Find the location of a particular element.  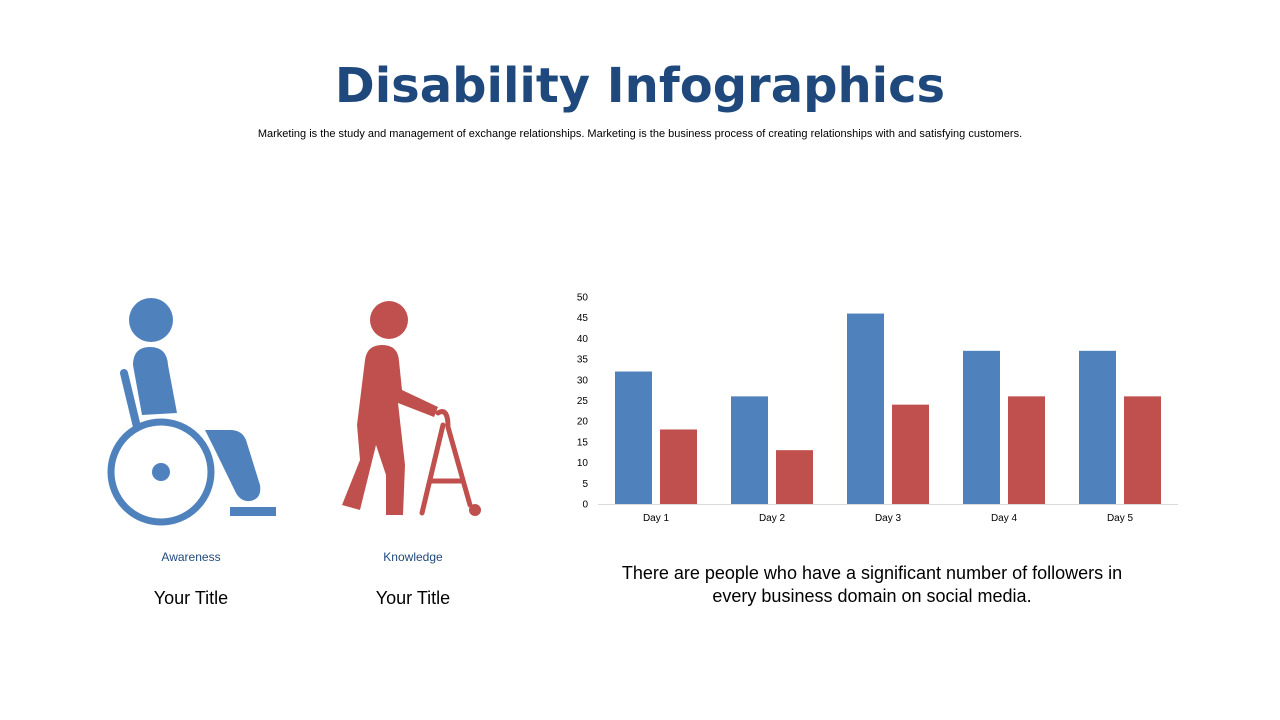

y-tick-label: 40 is located at coordinates (583, 339).